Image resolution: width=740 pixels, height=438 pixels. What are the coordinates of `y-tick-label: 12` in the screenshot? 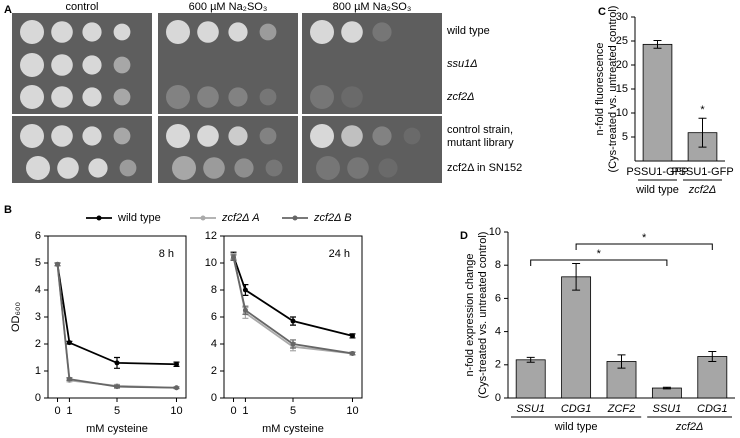 It's located at (211, 236).